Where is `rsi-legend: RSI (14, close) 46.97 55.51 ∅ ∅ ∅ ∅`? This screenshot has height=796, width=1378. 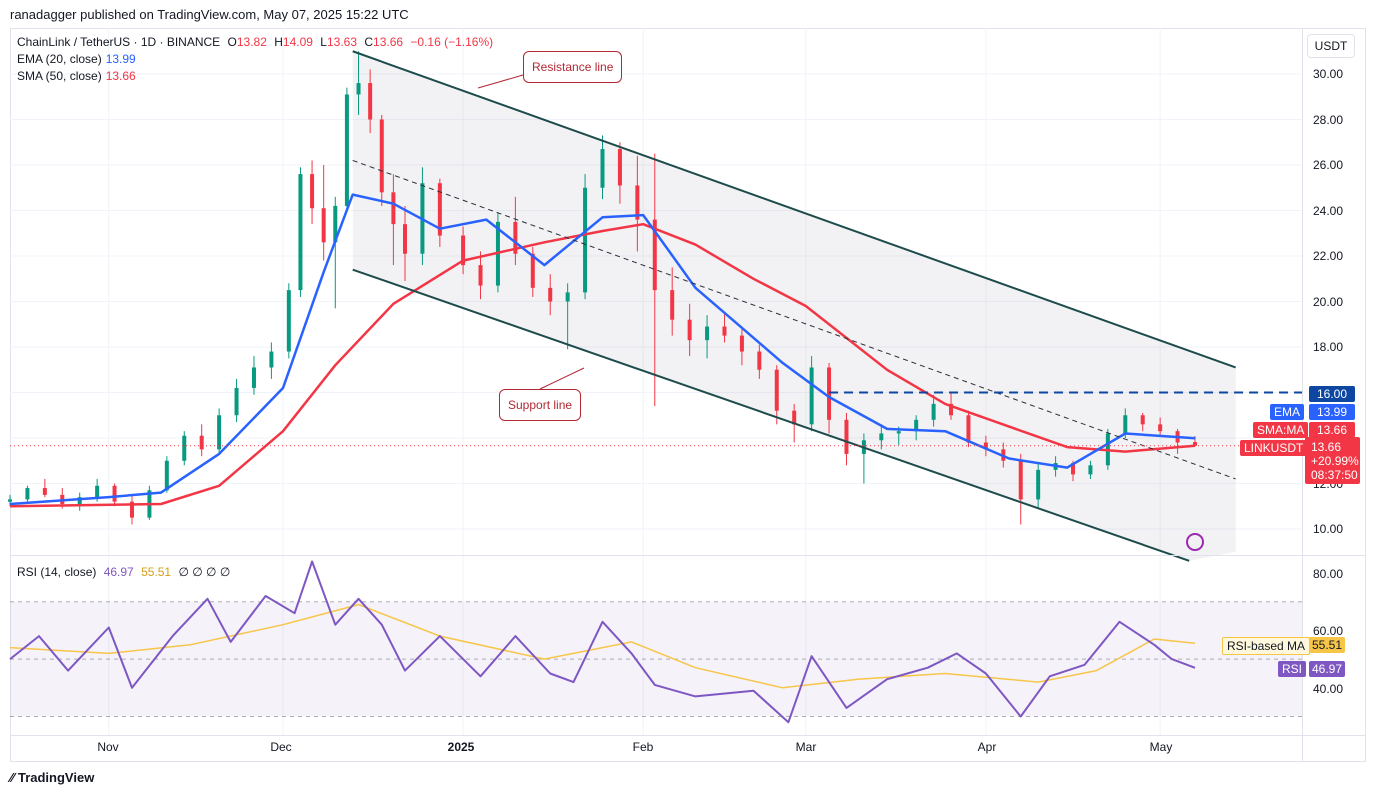
rsi-legend: RSI (14, close) 46.97 55.51 ∅ ∅ ∅ ∅ is located at coordinates (123, 572).